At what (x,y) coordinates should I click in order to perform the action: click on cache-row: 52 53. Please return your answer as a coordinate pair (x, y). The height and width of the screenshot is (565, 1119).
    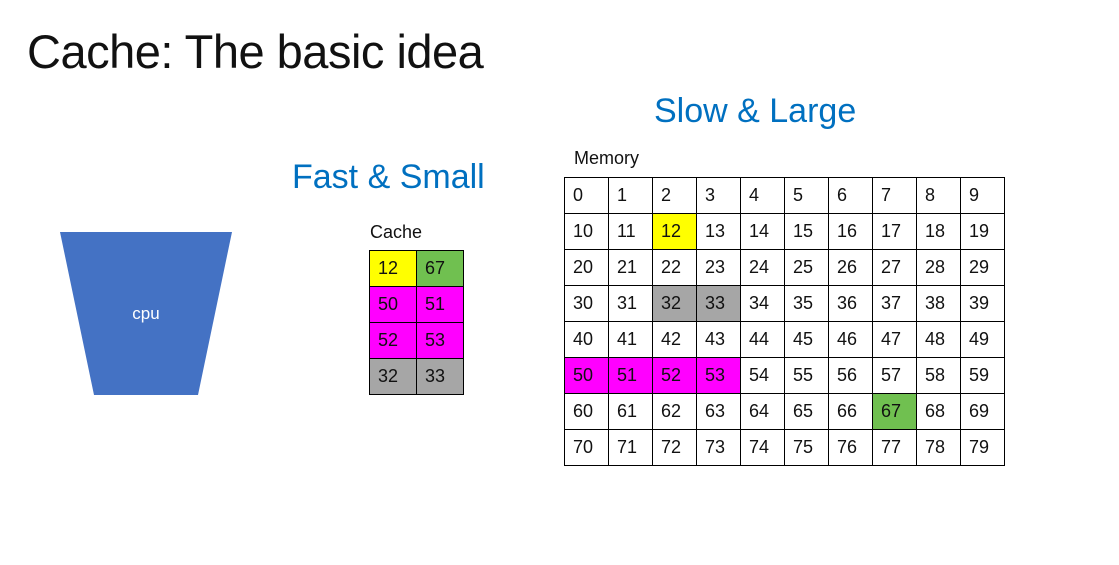
    Looking at the image, I should click on (416, 340).